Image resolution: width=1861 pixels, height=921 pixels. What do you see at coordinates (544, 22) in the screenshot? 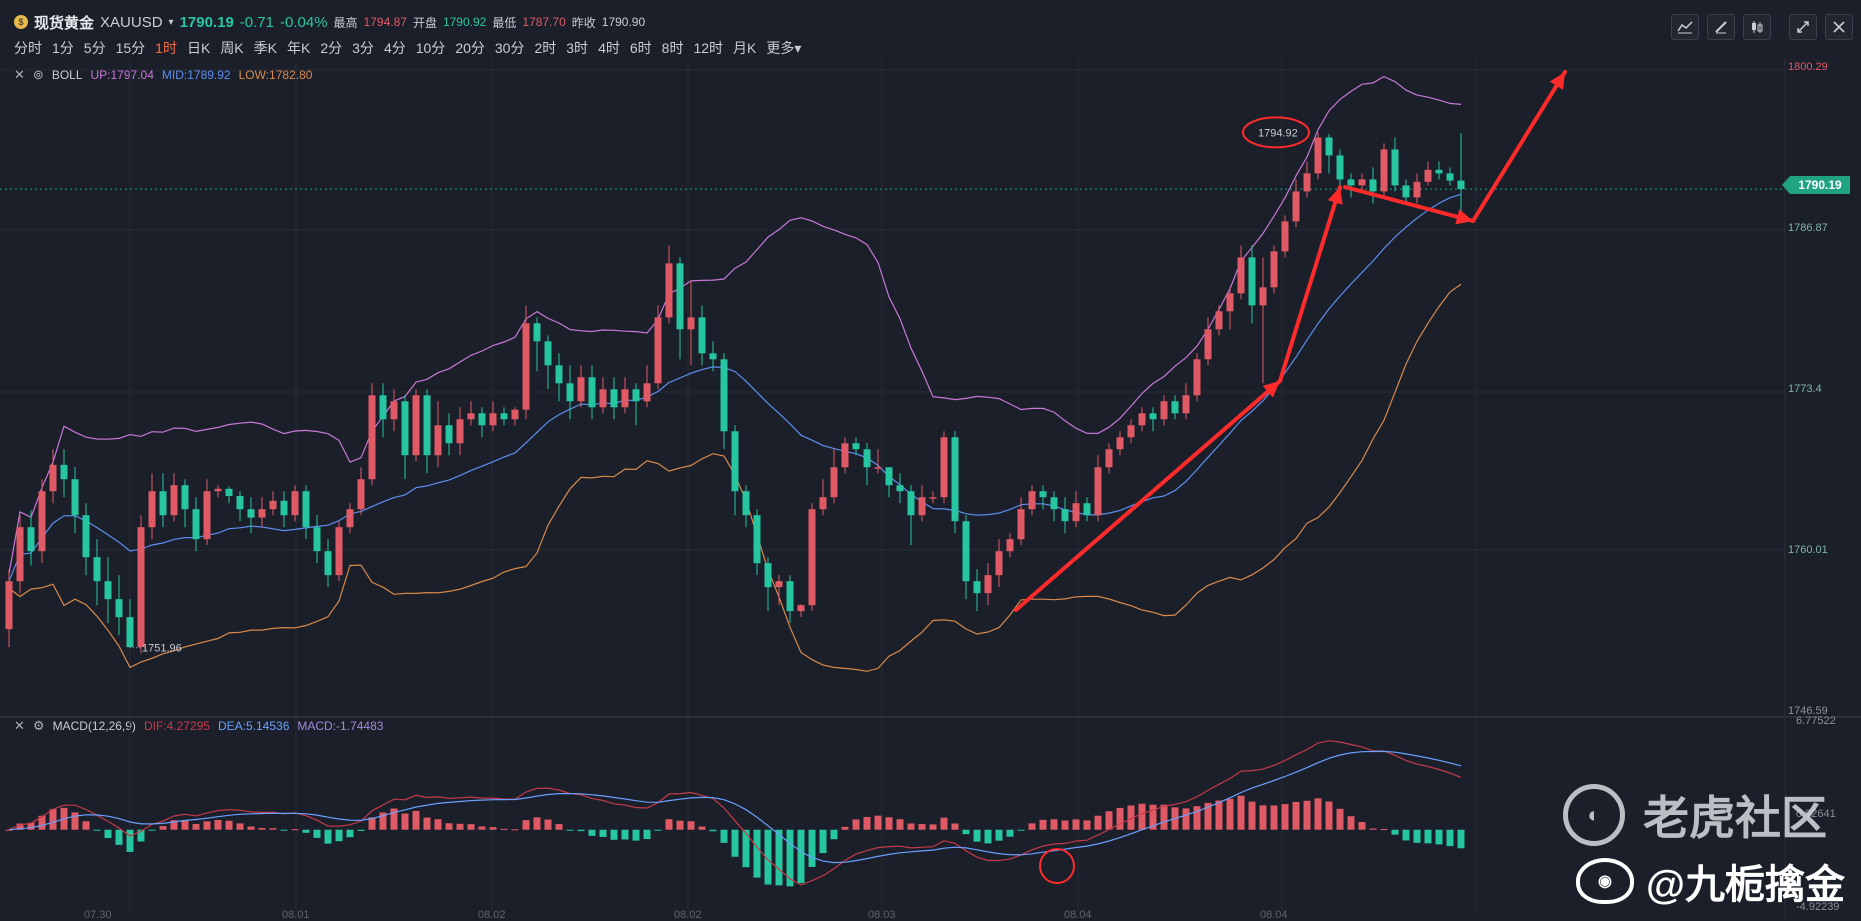
I see `low-value: 1787.70` at bounding box center [544, 22].